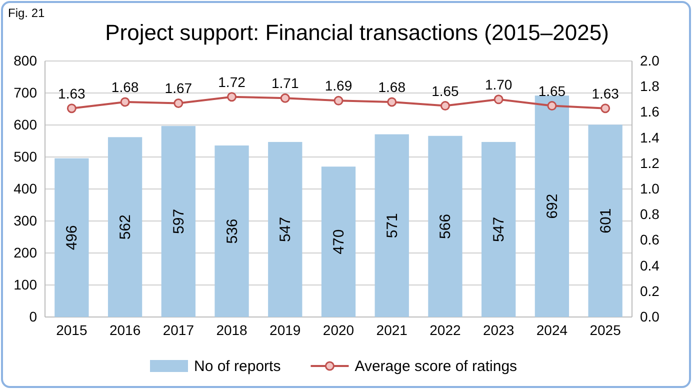 The image size is (694, 391). What do you see at coordinates (237, 366) in the screenshot?
I see `legend-label: No of reports` at bounding box center [237, 366].